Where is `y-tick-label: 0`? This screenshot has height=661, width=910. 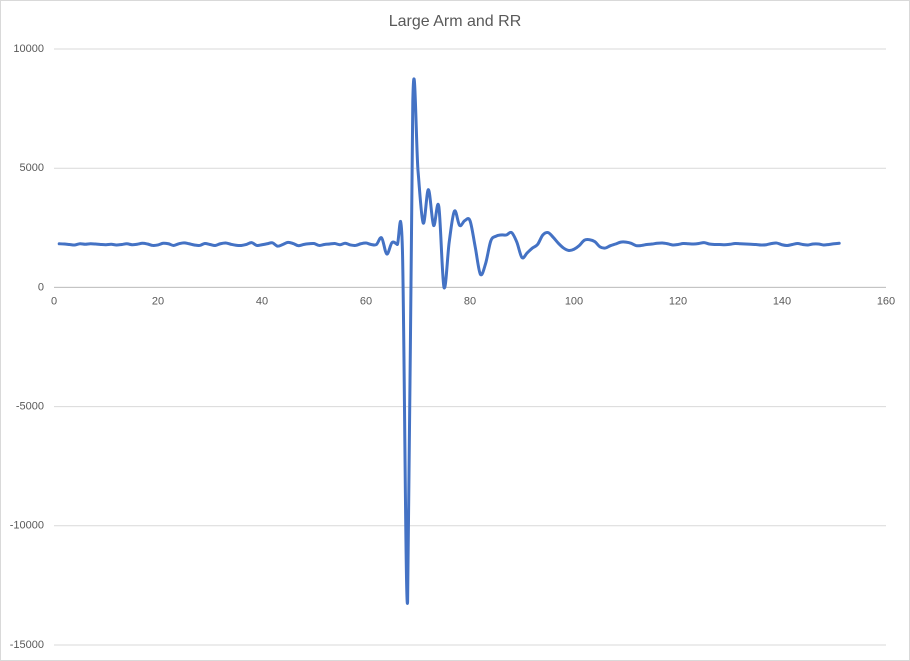 y-tick-label: 0 is located at coordinates (41, 287).